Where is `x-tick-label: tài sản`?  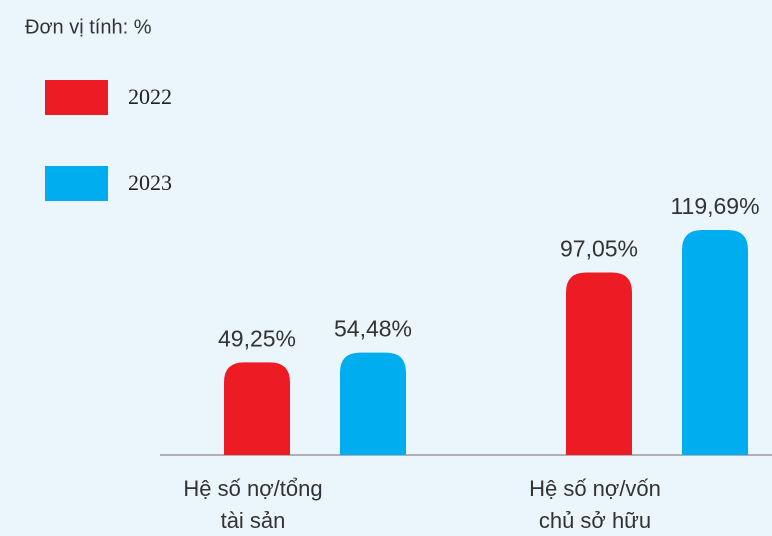 x-tick-label: tài sản is located at coordinates (253, 520).